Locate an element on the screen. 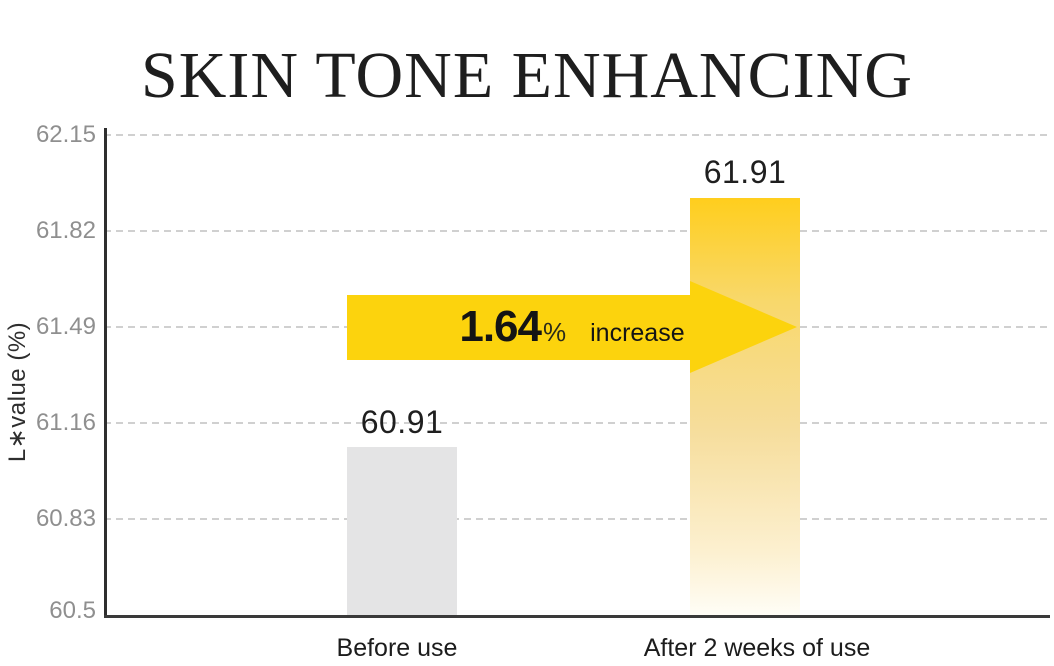  y-axis-line is located at coordinates (105, 373).